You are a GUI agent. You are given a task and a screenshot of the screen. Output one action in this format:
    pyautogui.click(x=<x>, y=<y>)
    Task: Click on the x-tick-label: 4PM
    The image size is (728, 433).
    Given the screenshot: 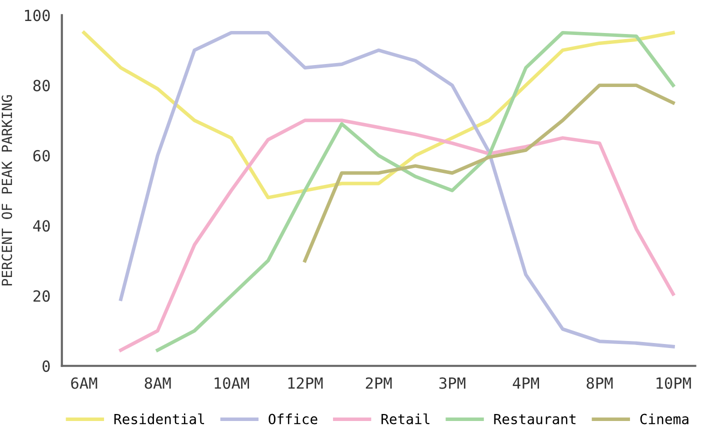 What is the action you would take?
    pyautogui.click(x=525, y=383)
    